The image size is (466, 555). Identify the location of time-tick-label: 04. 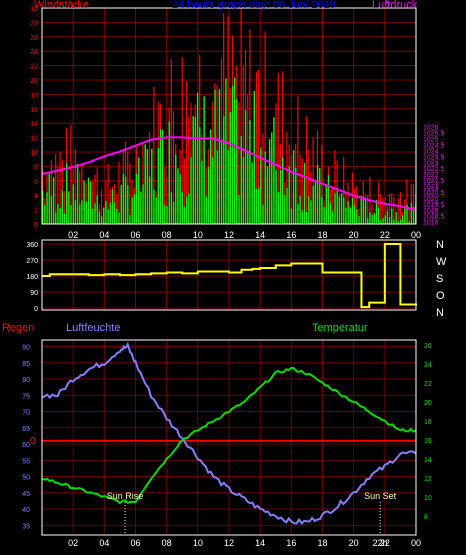
(104, 235).